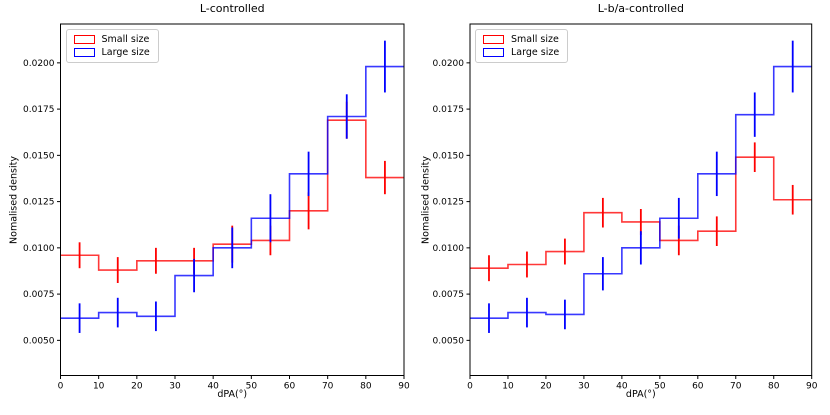 This screenshot has height=415, width=830. I want to click on plot-title: L-b/a-controlled, so click(640, 8).